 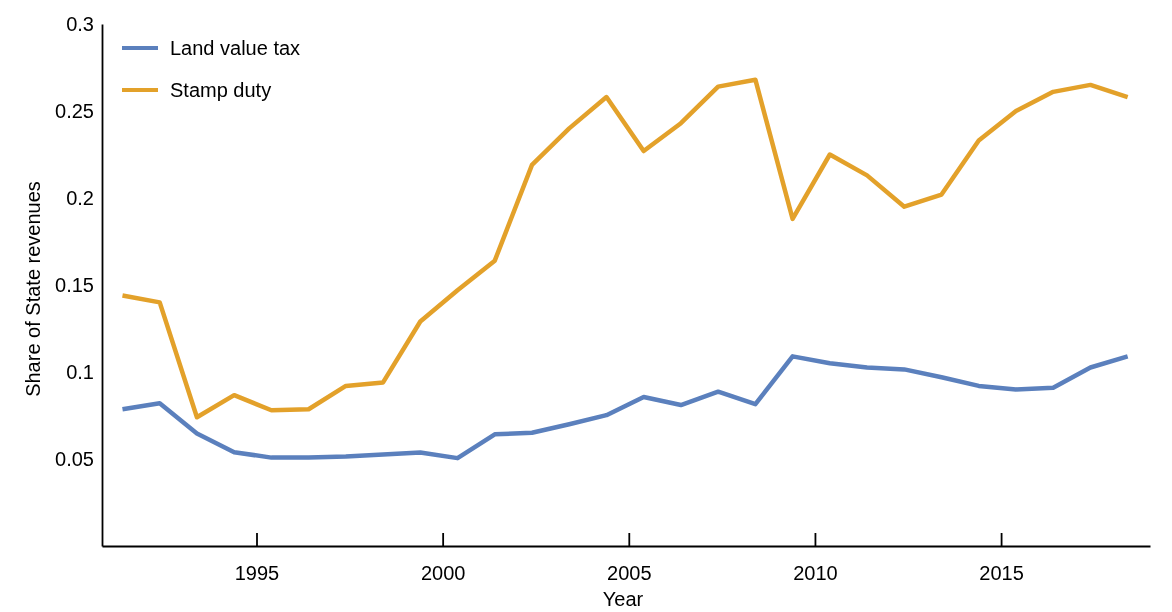 What do you see at coordinates (80, 197) in the screenshot?
I see `y-tick-label: 0.2` at bounding box center [80, 197].